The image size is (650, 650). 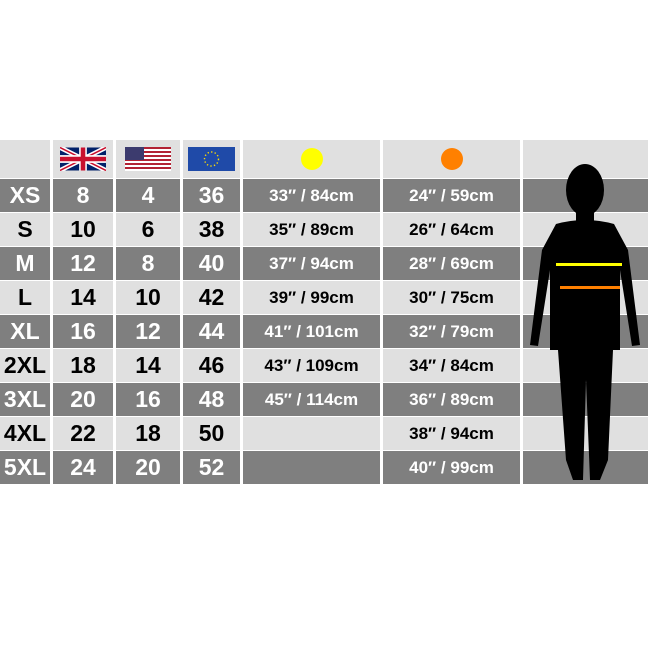 I want to click on chest-measure: 41″ / 101cm, so click(x=311, y=331).